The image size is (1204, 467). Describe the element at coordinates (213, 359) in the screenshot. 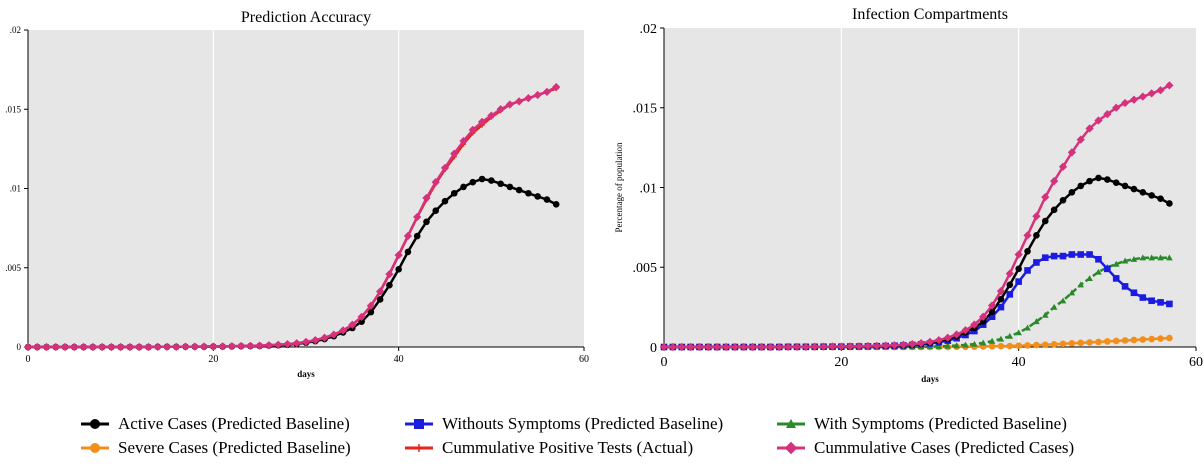

I see `x-tick-label: 20` at that location.